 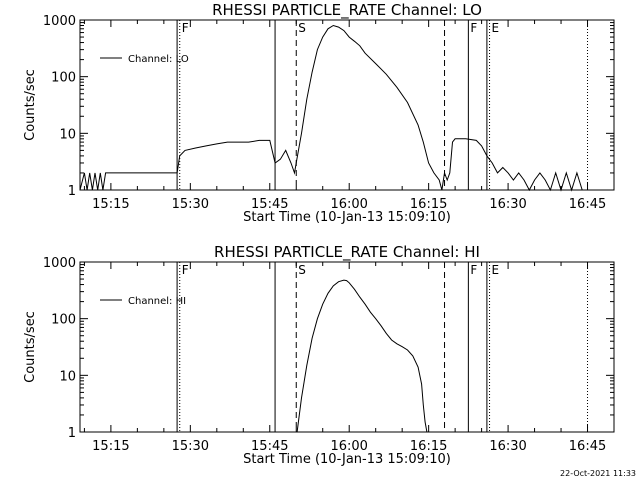 I want to click on footer-timestamp: 22-Oct-2021 11:33, so click(x=598, y=473).